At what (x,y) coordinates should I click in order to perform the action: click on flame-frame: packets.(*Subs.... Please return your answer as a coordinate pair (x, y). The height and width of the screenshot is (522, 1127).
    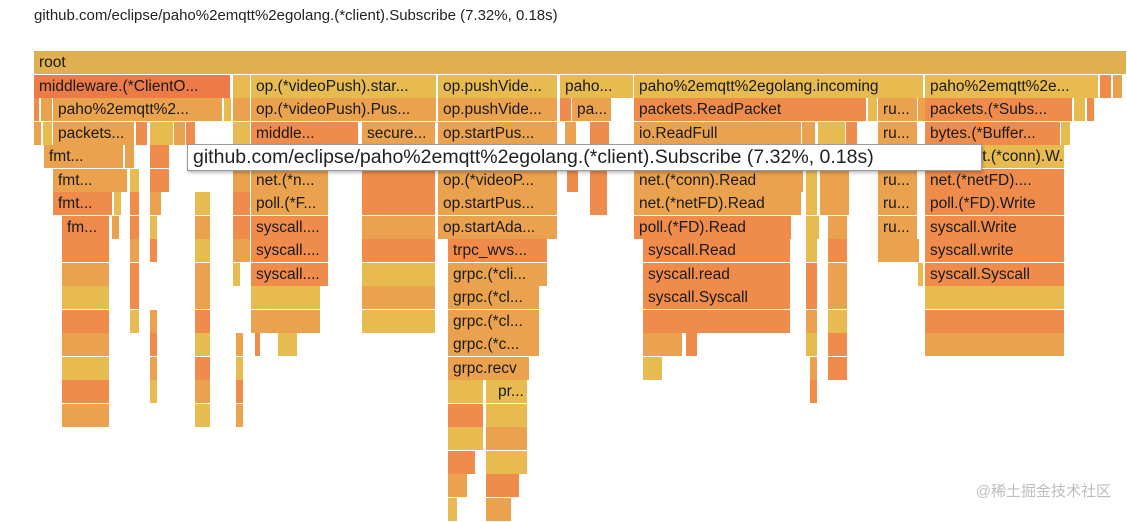
    Looking at the image, I should click on (999, 110).